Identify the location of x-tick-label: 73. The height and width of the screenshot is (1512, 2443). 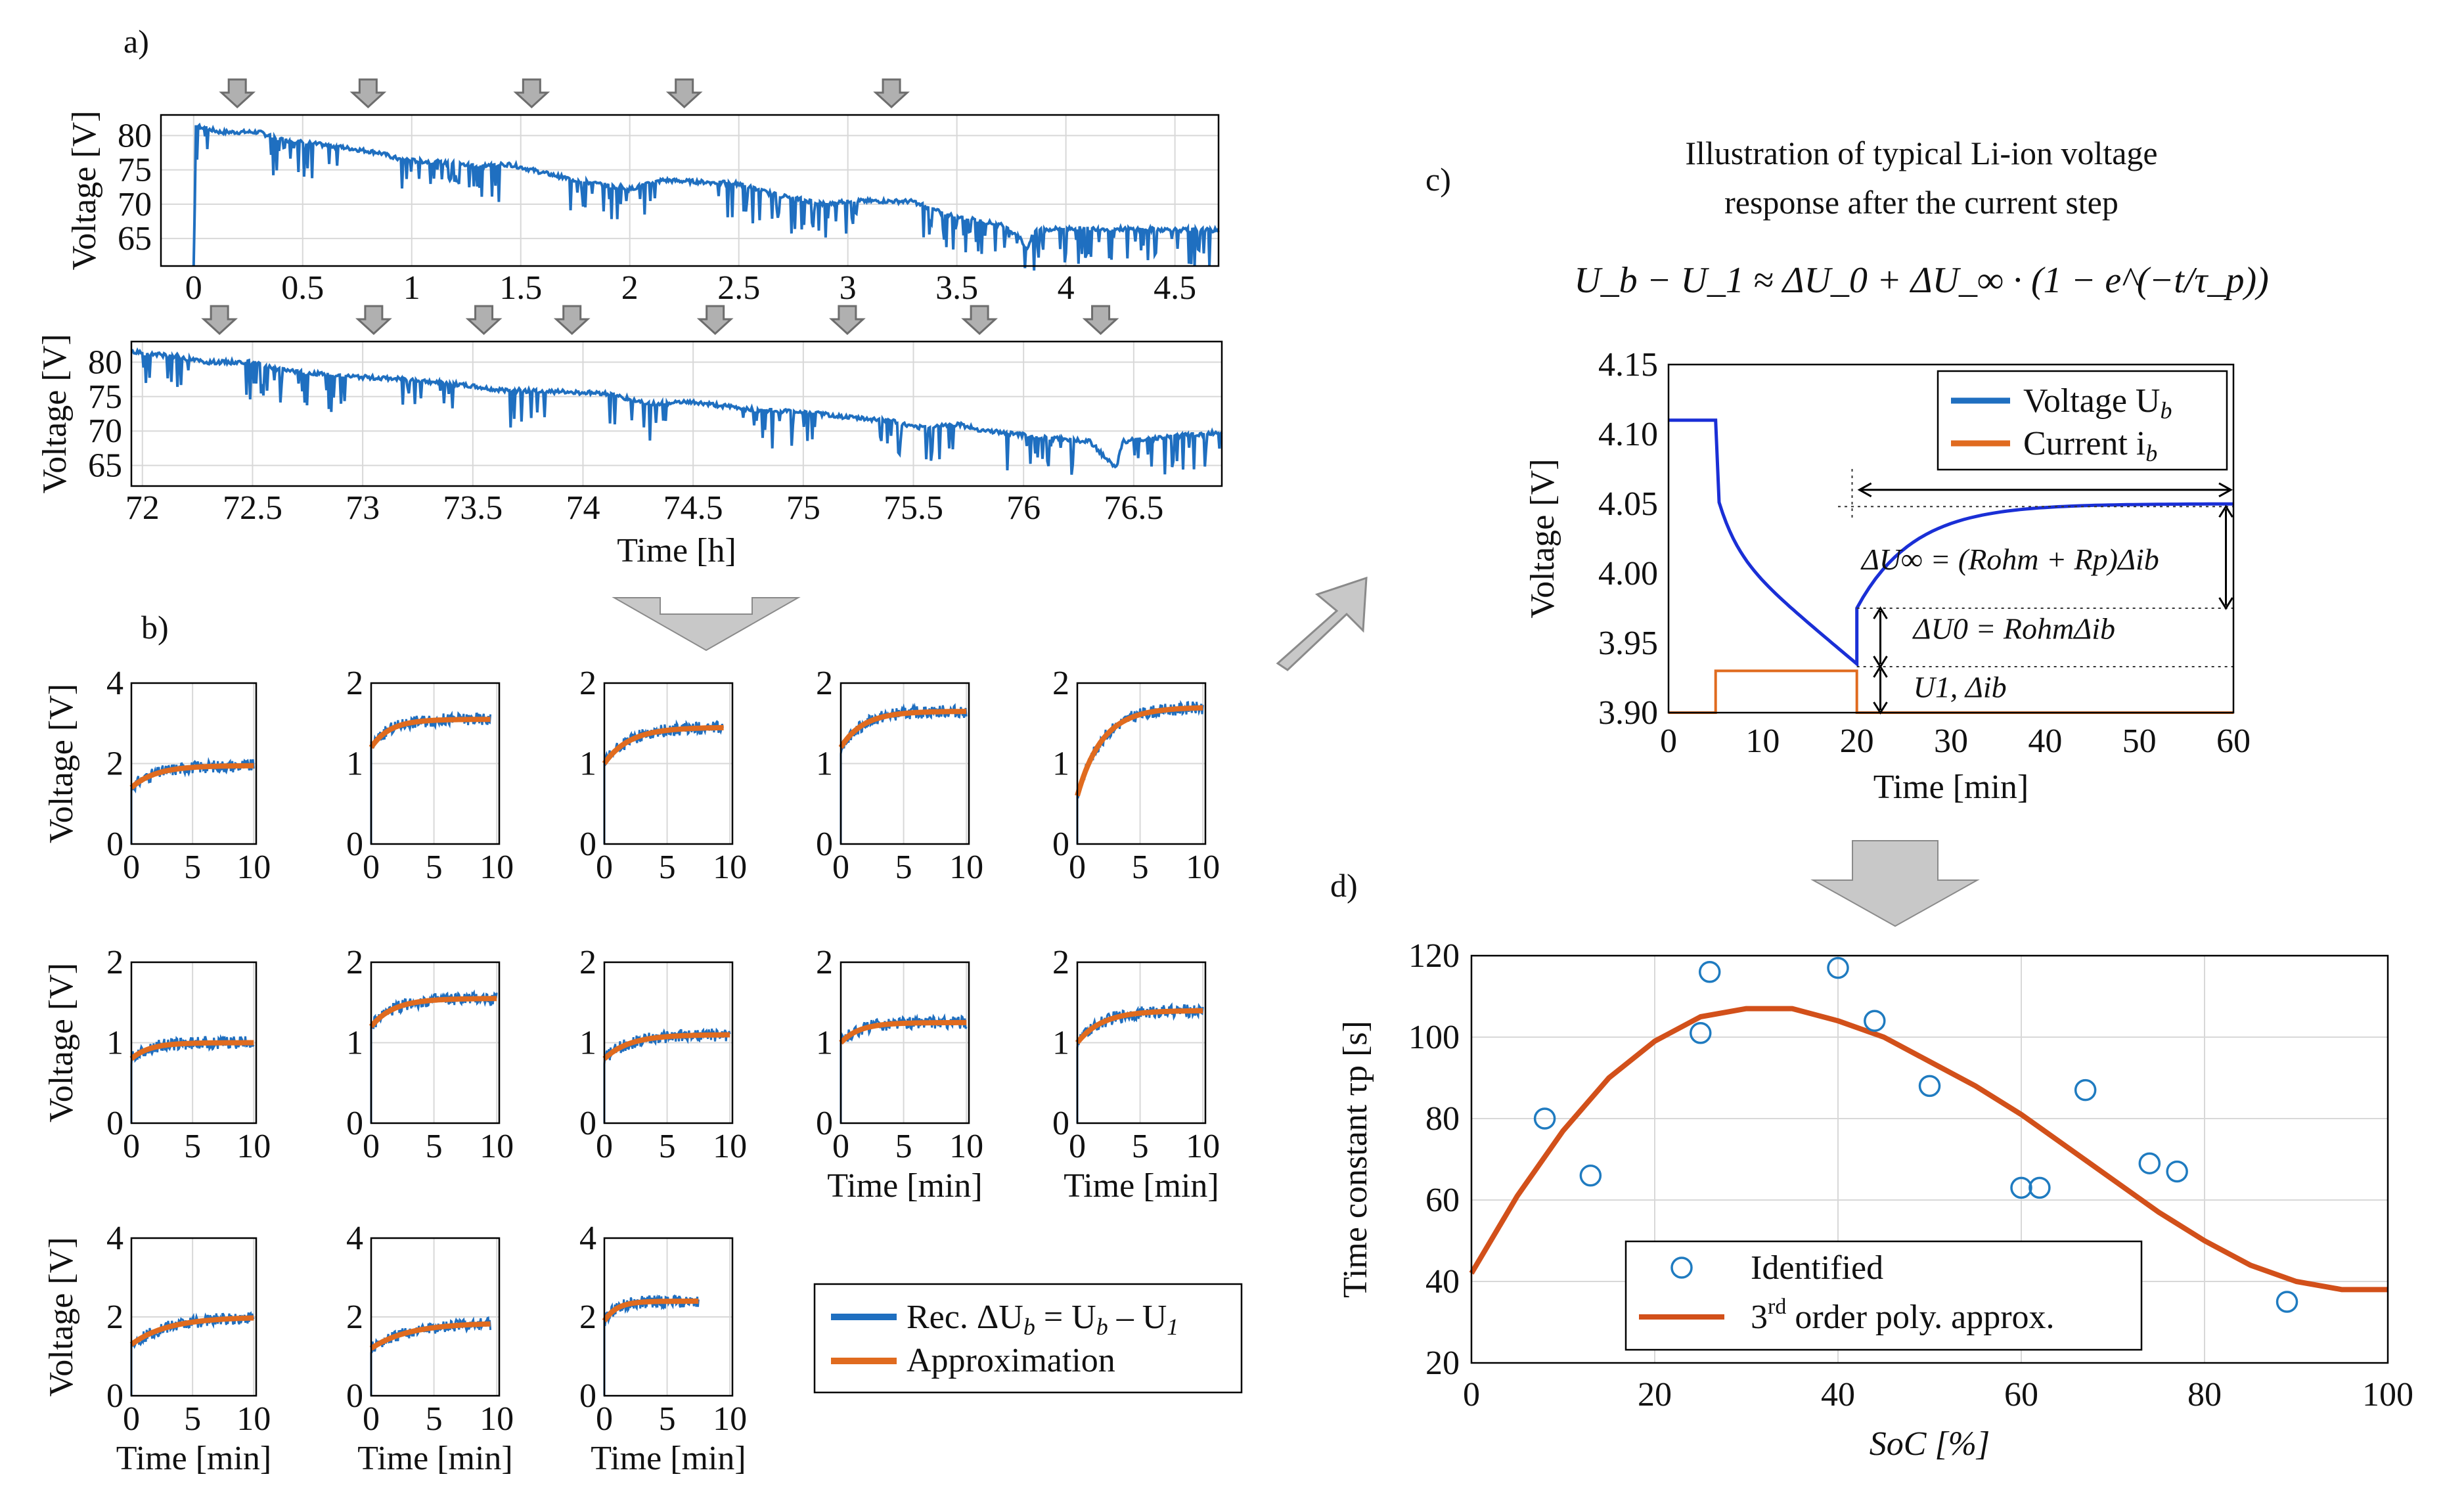
(363, 508).